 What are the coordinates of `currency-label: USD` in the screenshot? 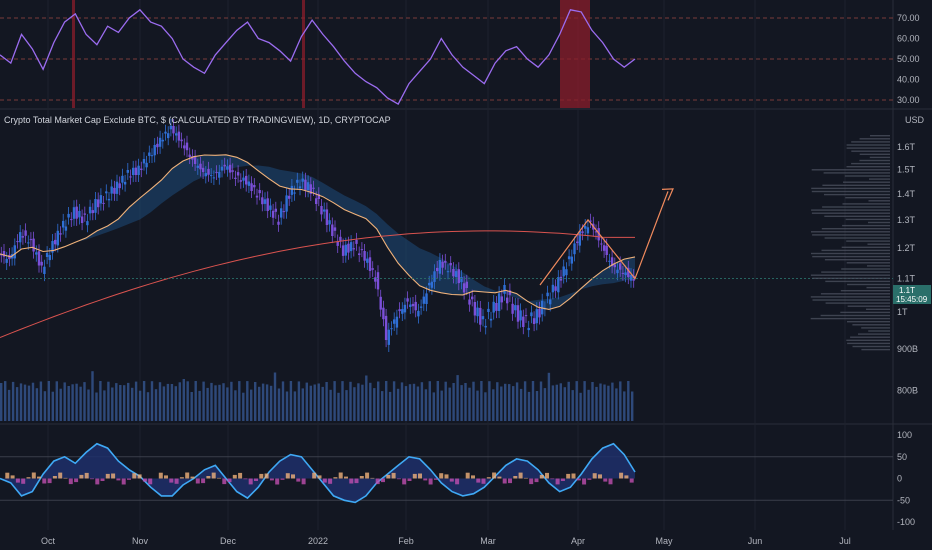 It's located at (915, 120).